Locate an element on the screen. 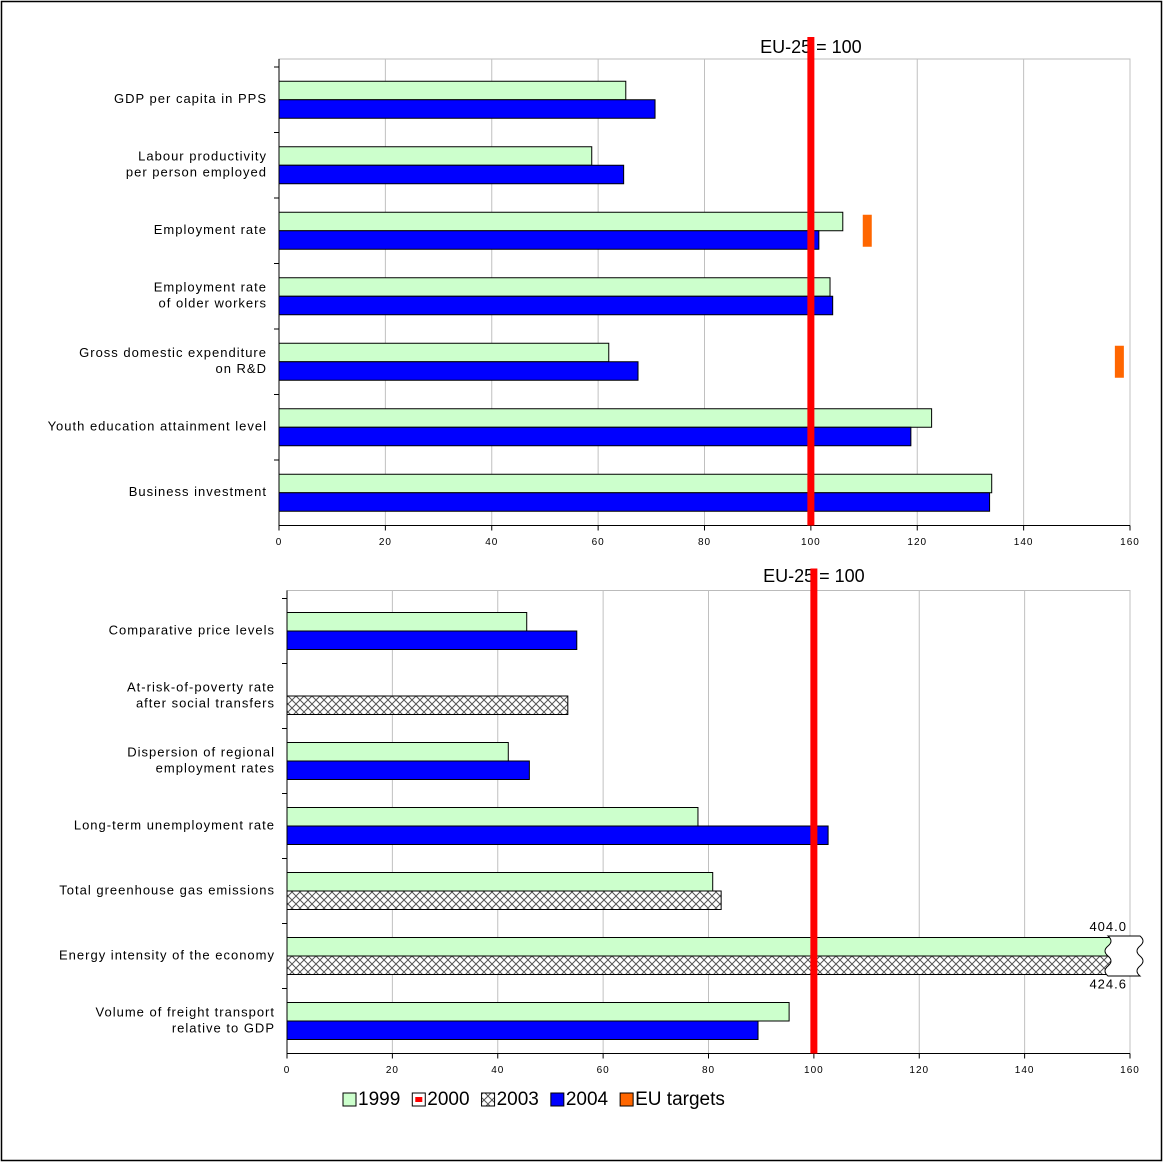 The image size is (1163, 1162). y-tick-label: on R&D is located at coordinates (241, 368).